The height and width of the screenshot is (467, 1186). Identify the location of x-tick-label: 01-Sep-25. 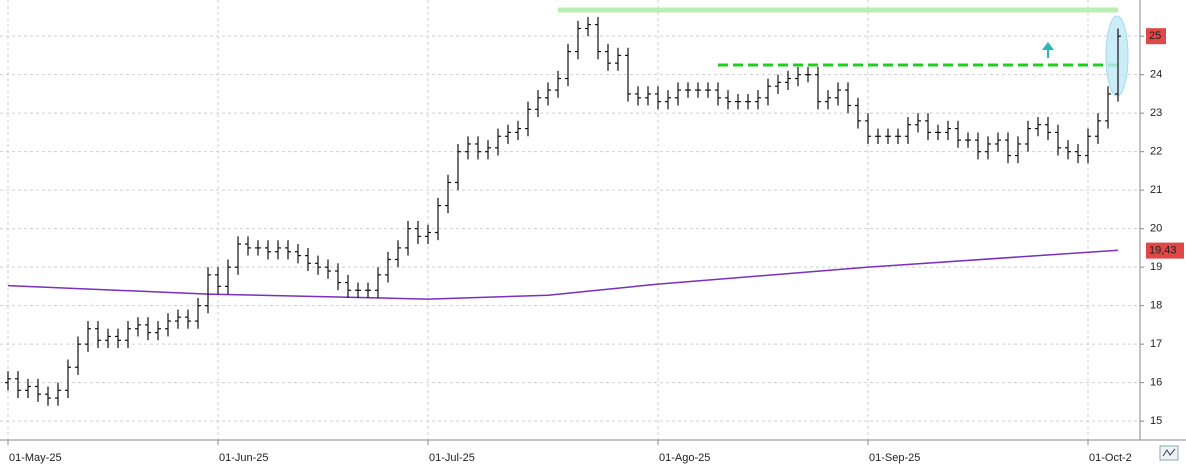
(894, 458).